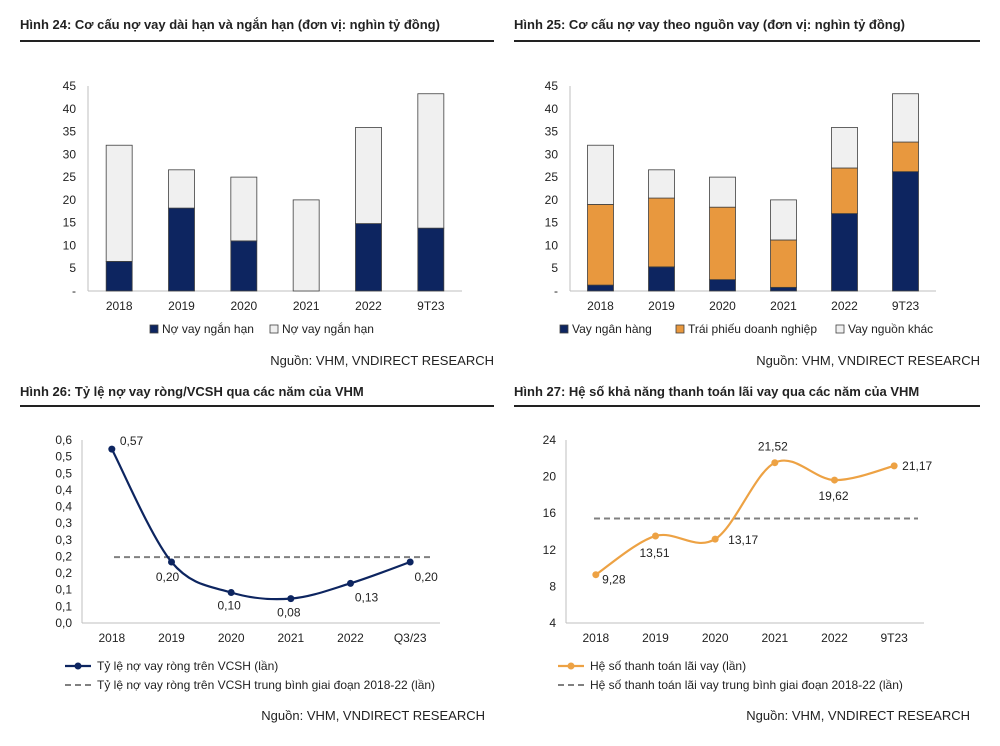 Image resolution: width=1000 pixels, height=746 pixels. Describe the element at coordinates (181, 306) in the screenshot. I see `fig24-x-tick-label: 2019` at that location.